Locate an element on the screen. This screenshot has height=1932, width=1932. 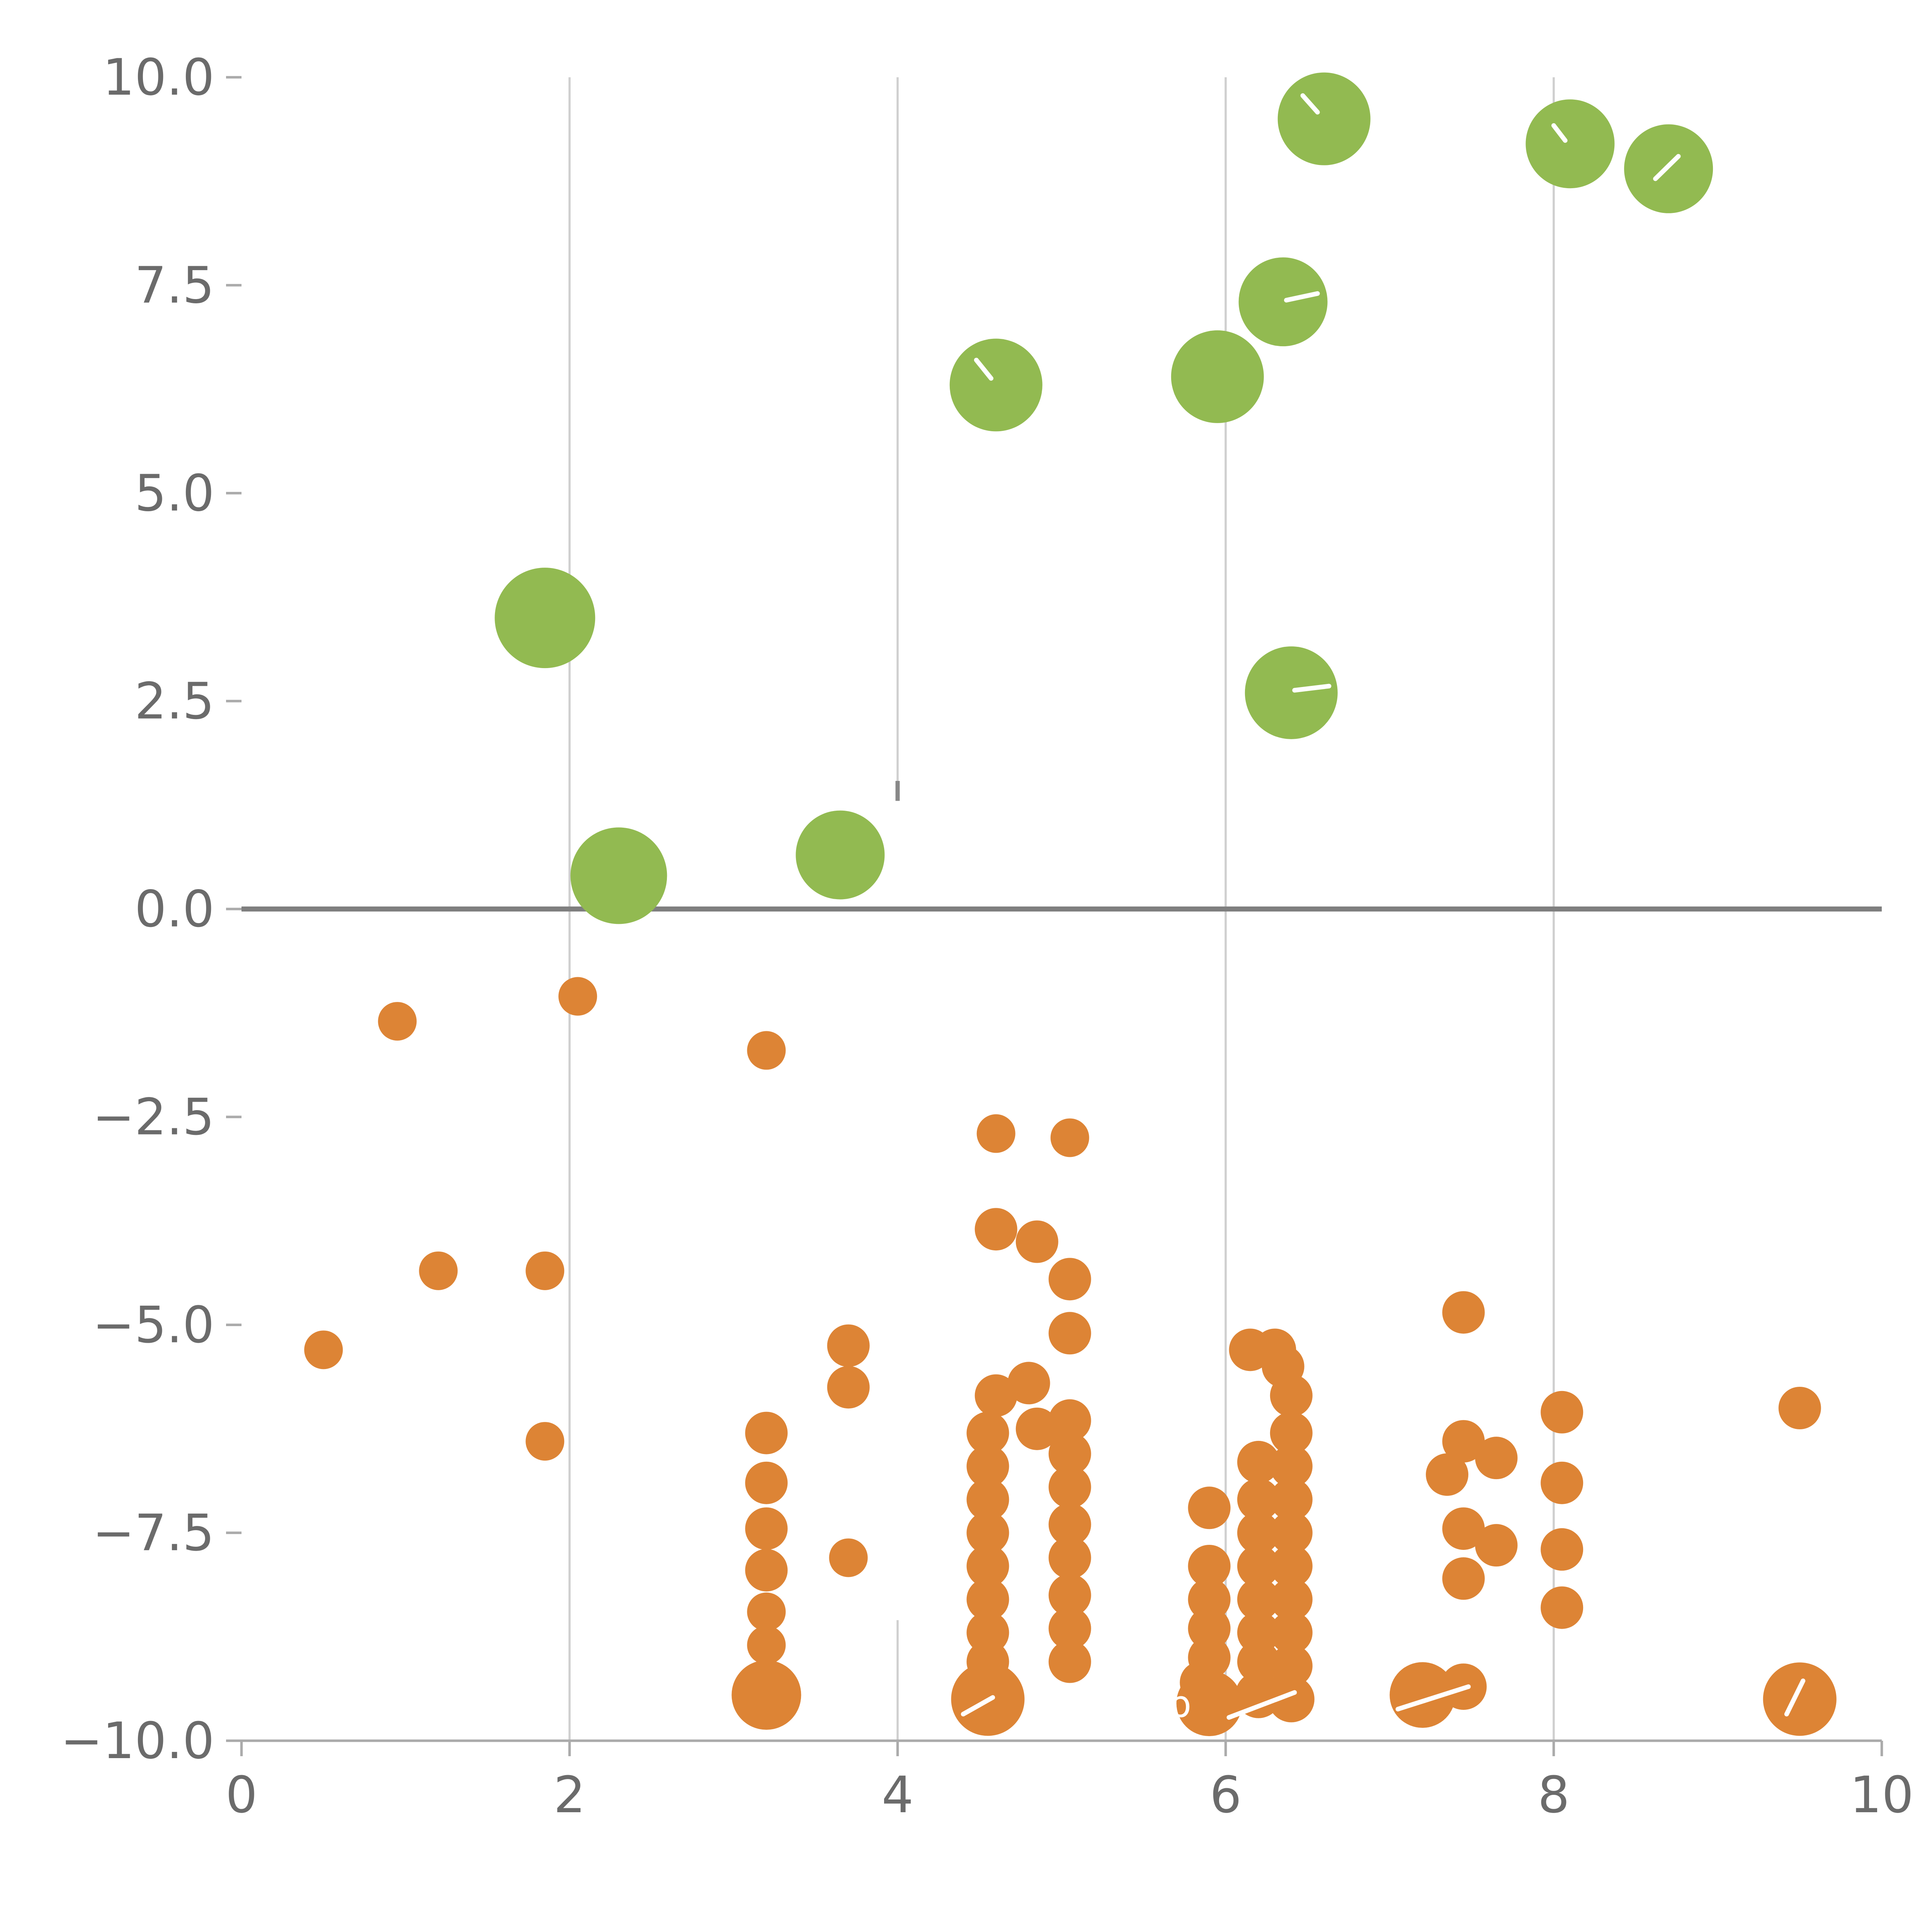
x-tick-label: 2 is located at coordinates (570, 1795).